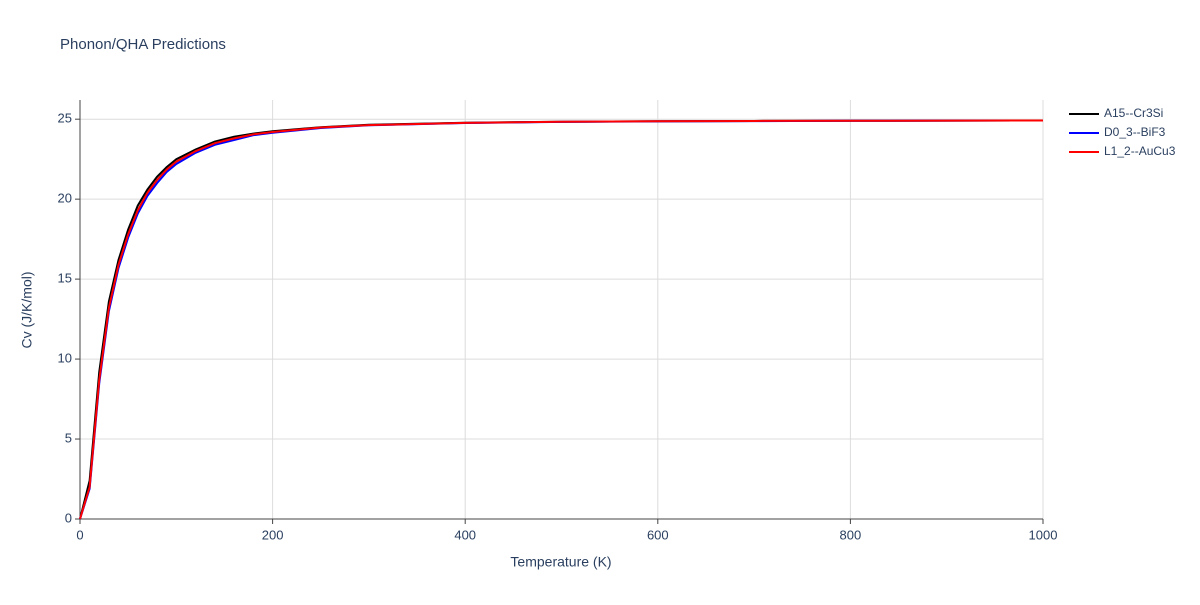 The height and width of the screenshot is (605, 1200). What do you see at coordinates (65, 278) in the screenshot?
I see `y-tick-label: 15` at bounding box center [65, 278].